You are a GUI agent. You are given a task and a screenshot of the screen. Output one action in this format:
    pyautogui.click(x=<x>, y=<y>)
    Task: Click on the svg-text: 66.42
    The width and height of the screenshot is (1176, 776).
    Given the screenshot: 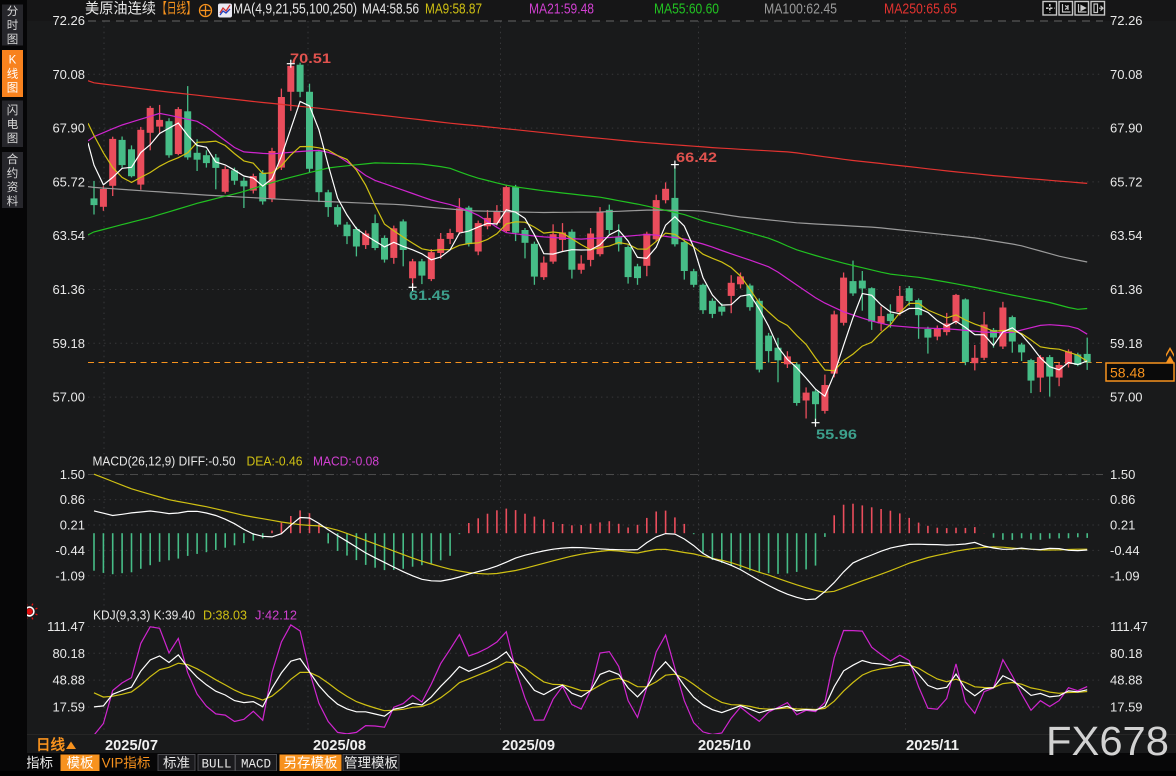 What is the action you would take?
    pyautogui.click(x=696, y=157)
    